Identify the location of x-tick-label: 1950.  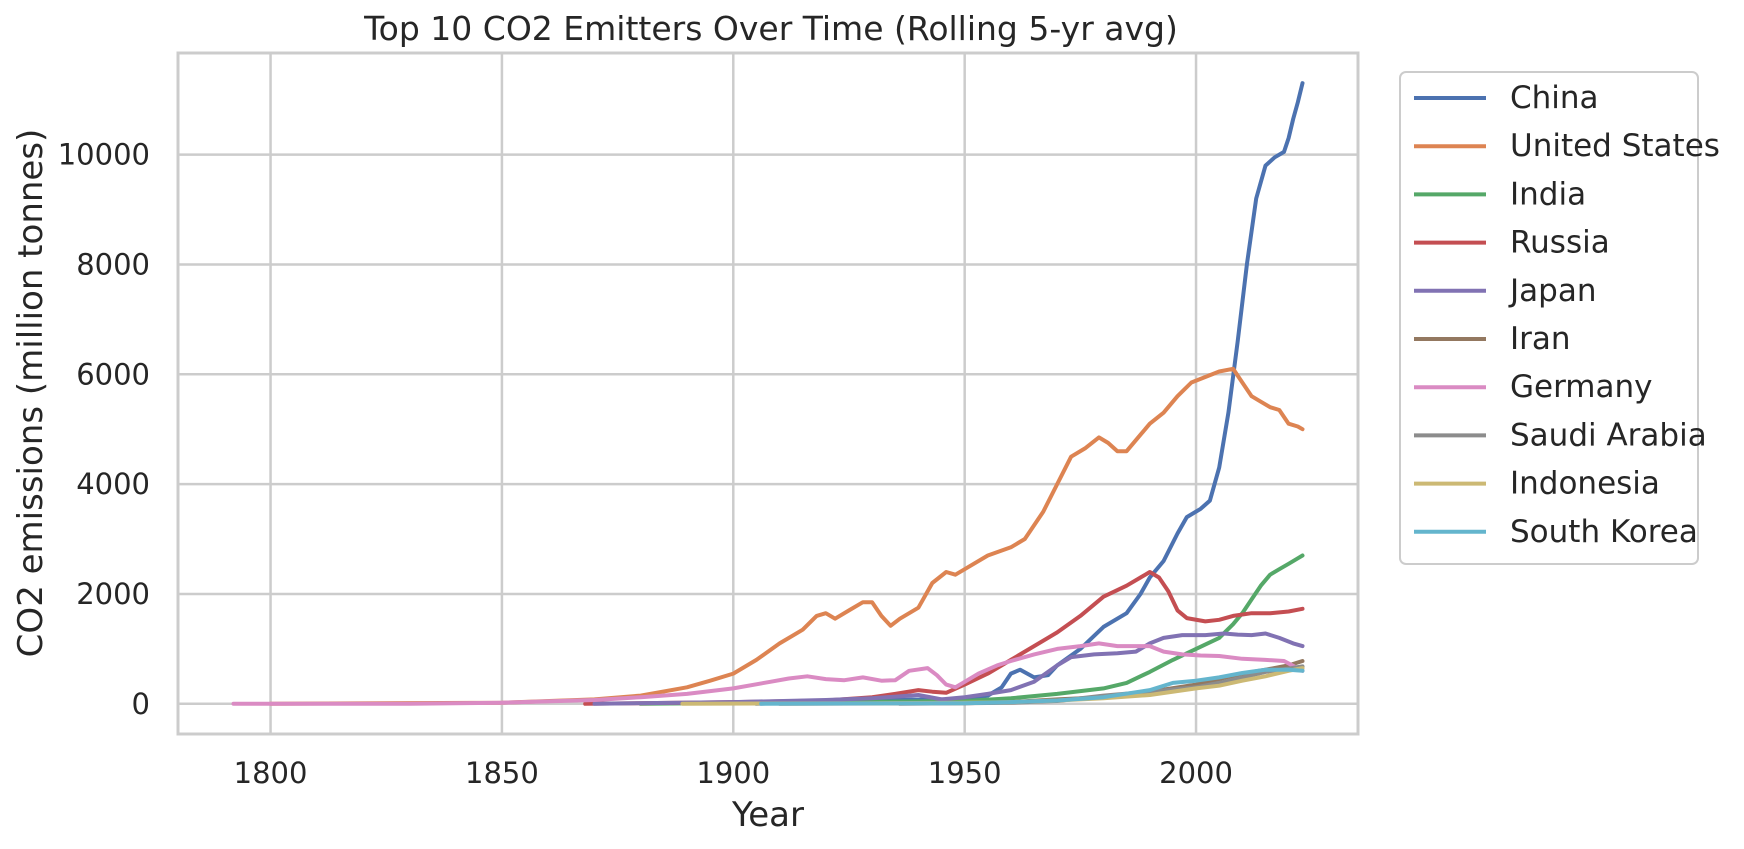
(965, 773).